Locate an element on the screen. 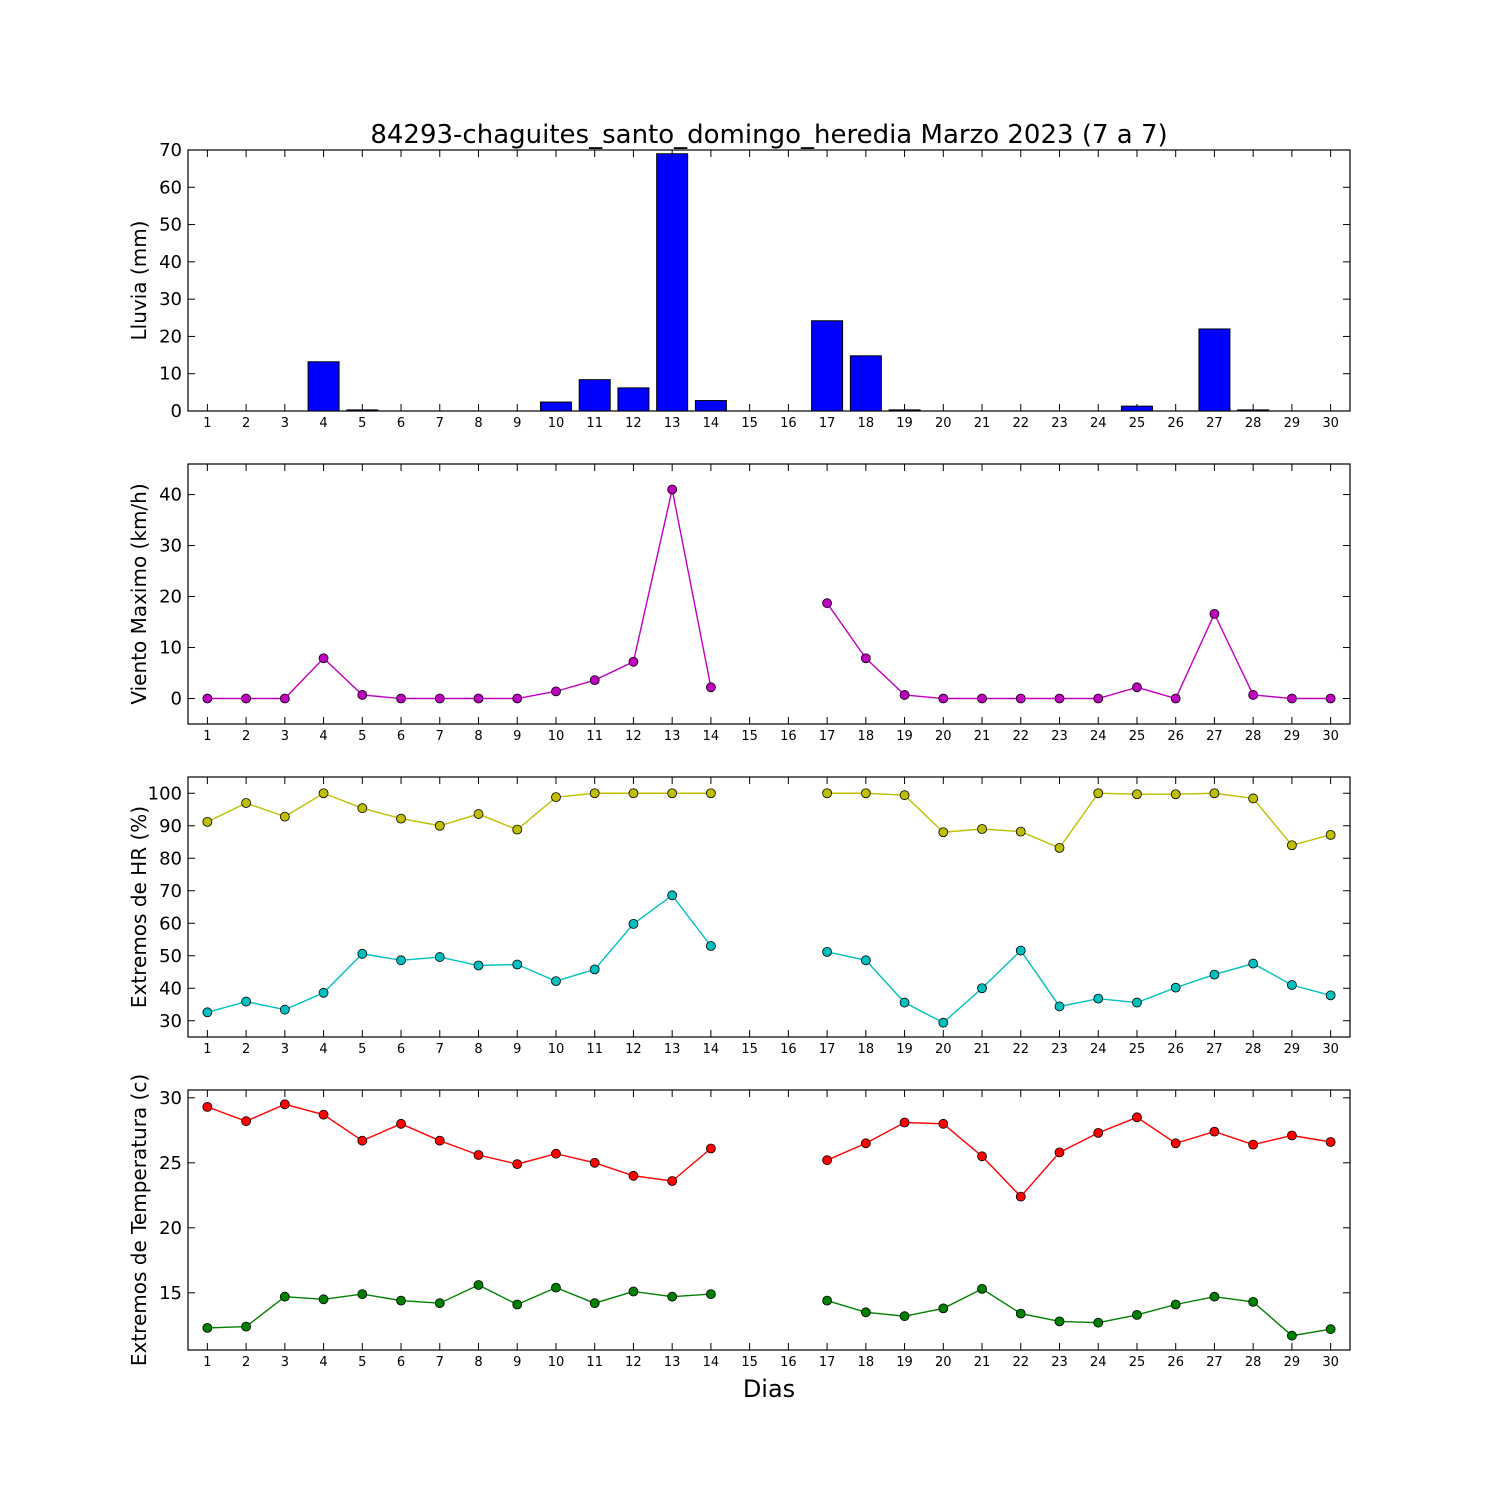 The image size is (1500, 1500). x-tick-label: 3 is located at coordinates (285, 1362).